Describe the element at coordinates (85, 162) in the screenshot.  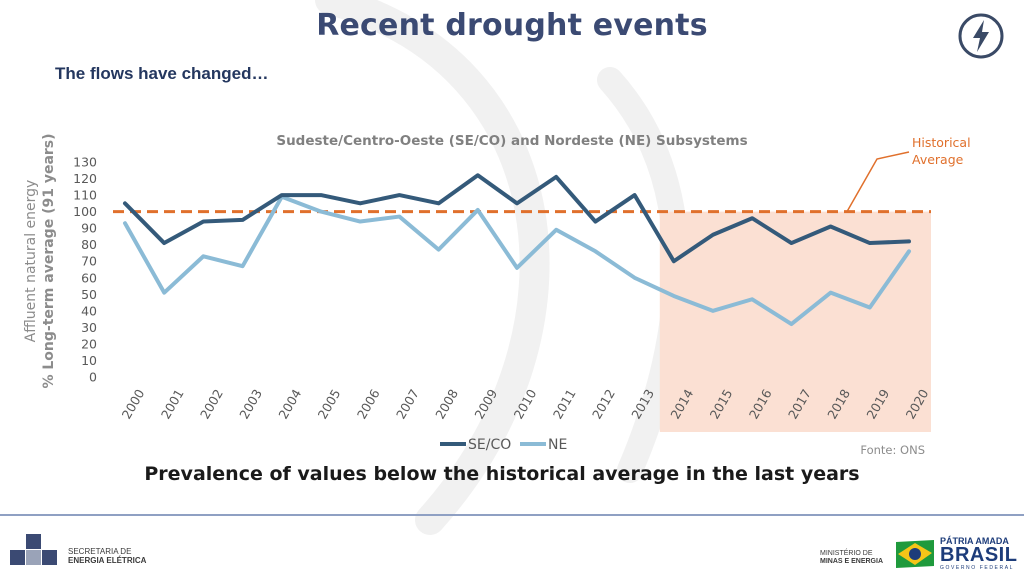
I see `y-tick-label: 130` at that location.